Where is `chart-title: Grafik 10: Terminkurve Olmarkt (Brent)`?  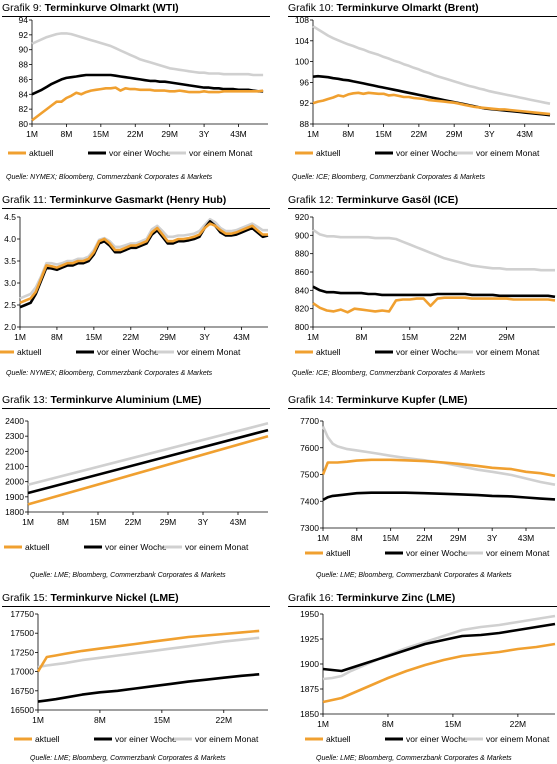
chart-title: Grafik 10: Terminkurve Olmarkt (Brent) is located at coordinates (383, 8).